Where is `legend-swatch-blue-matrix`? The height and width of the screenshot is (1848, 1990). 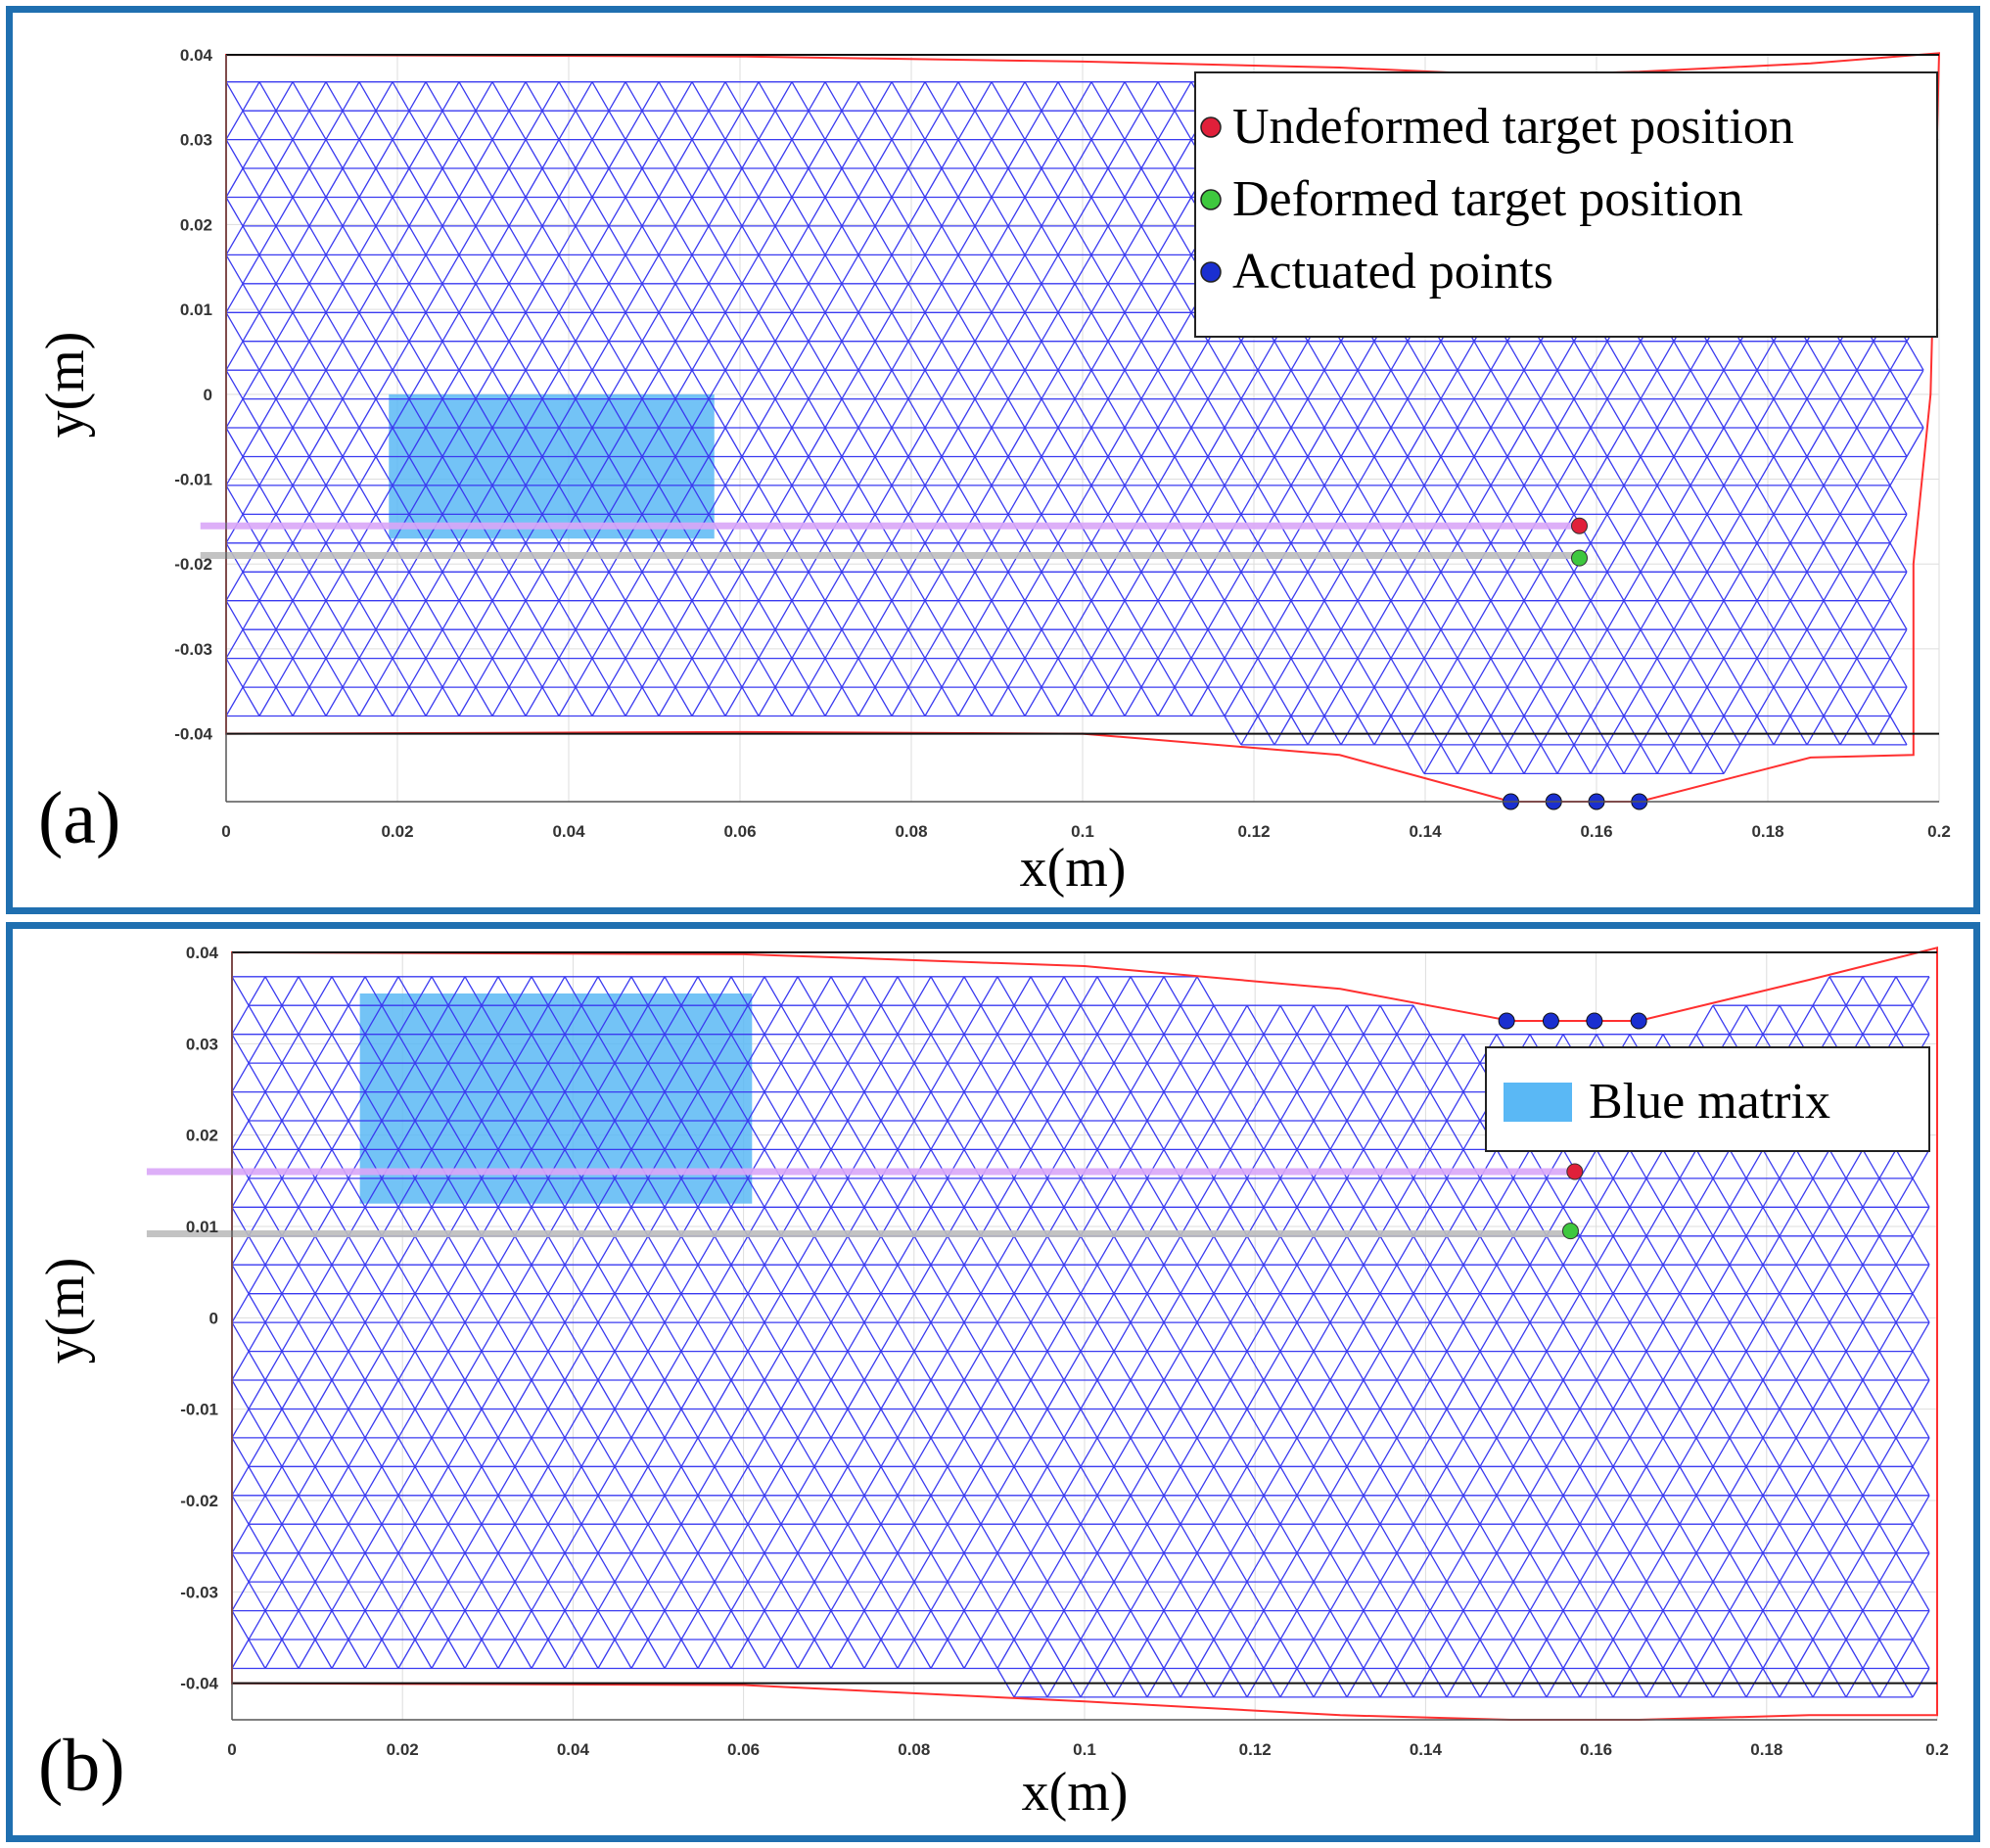
legend-swatch-blue-matrix is located at coordinates (1538, 1102).